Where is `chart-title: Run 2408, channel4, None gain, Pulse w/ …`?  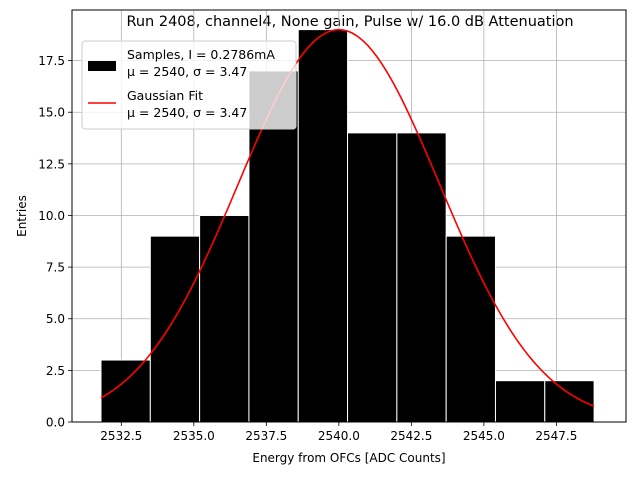 chart-title: Run 2408, channel4, None gain, Pulse w/ … is located at coordinates (349, 22).